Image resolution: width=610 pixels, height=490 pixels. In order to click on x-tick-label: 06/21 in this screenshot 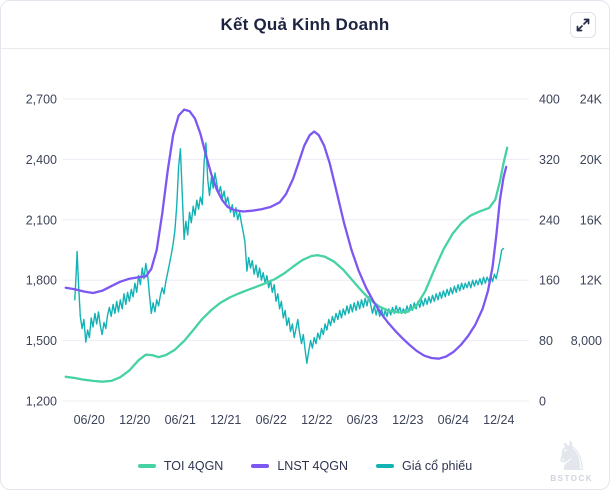, I will do `click(180, 420)`.